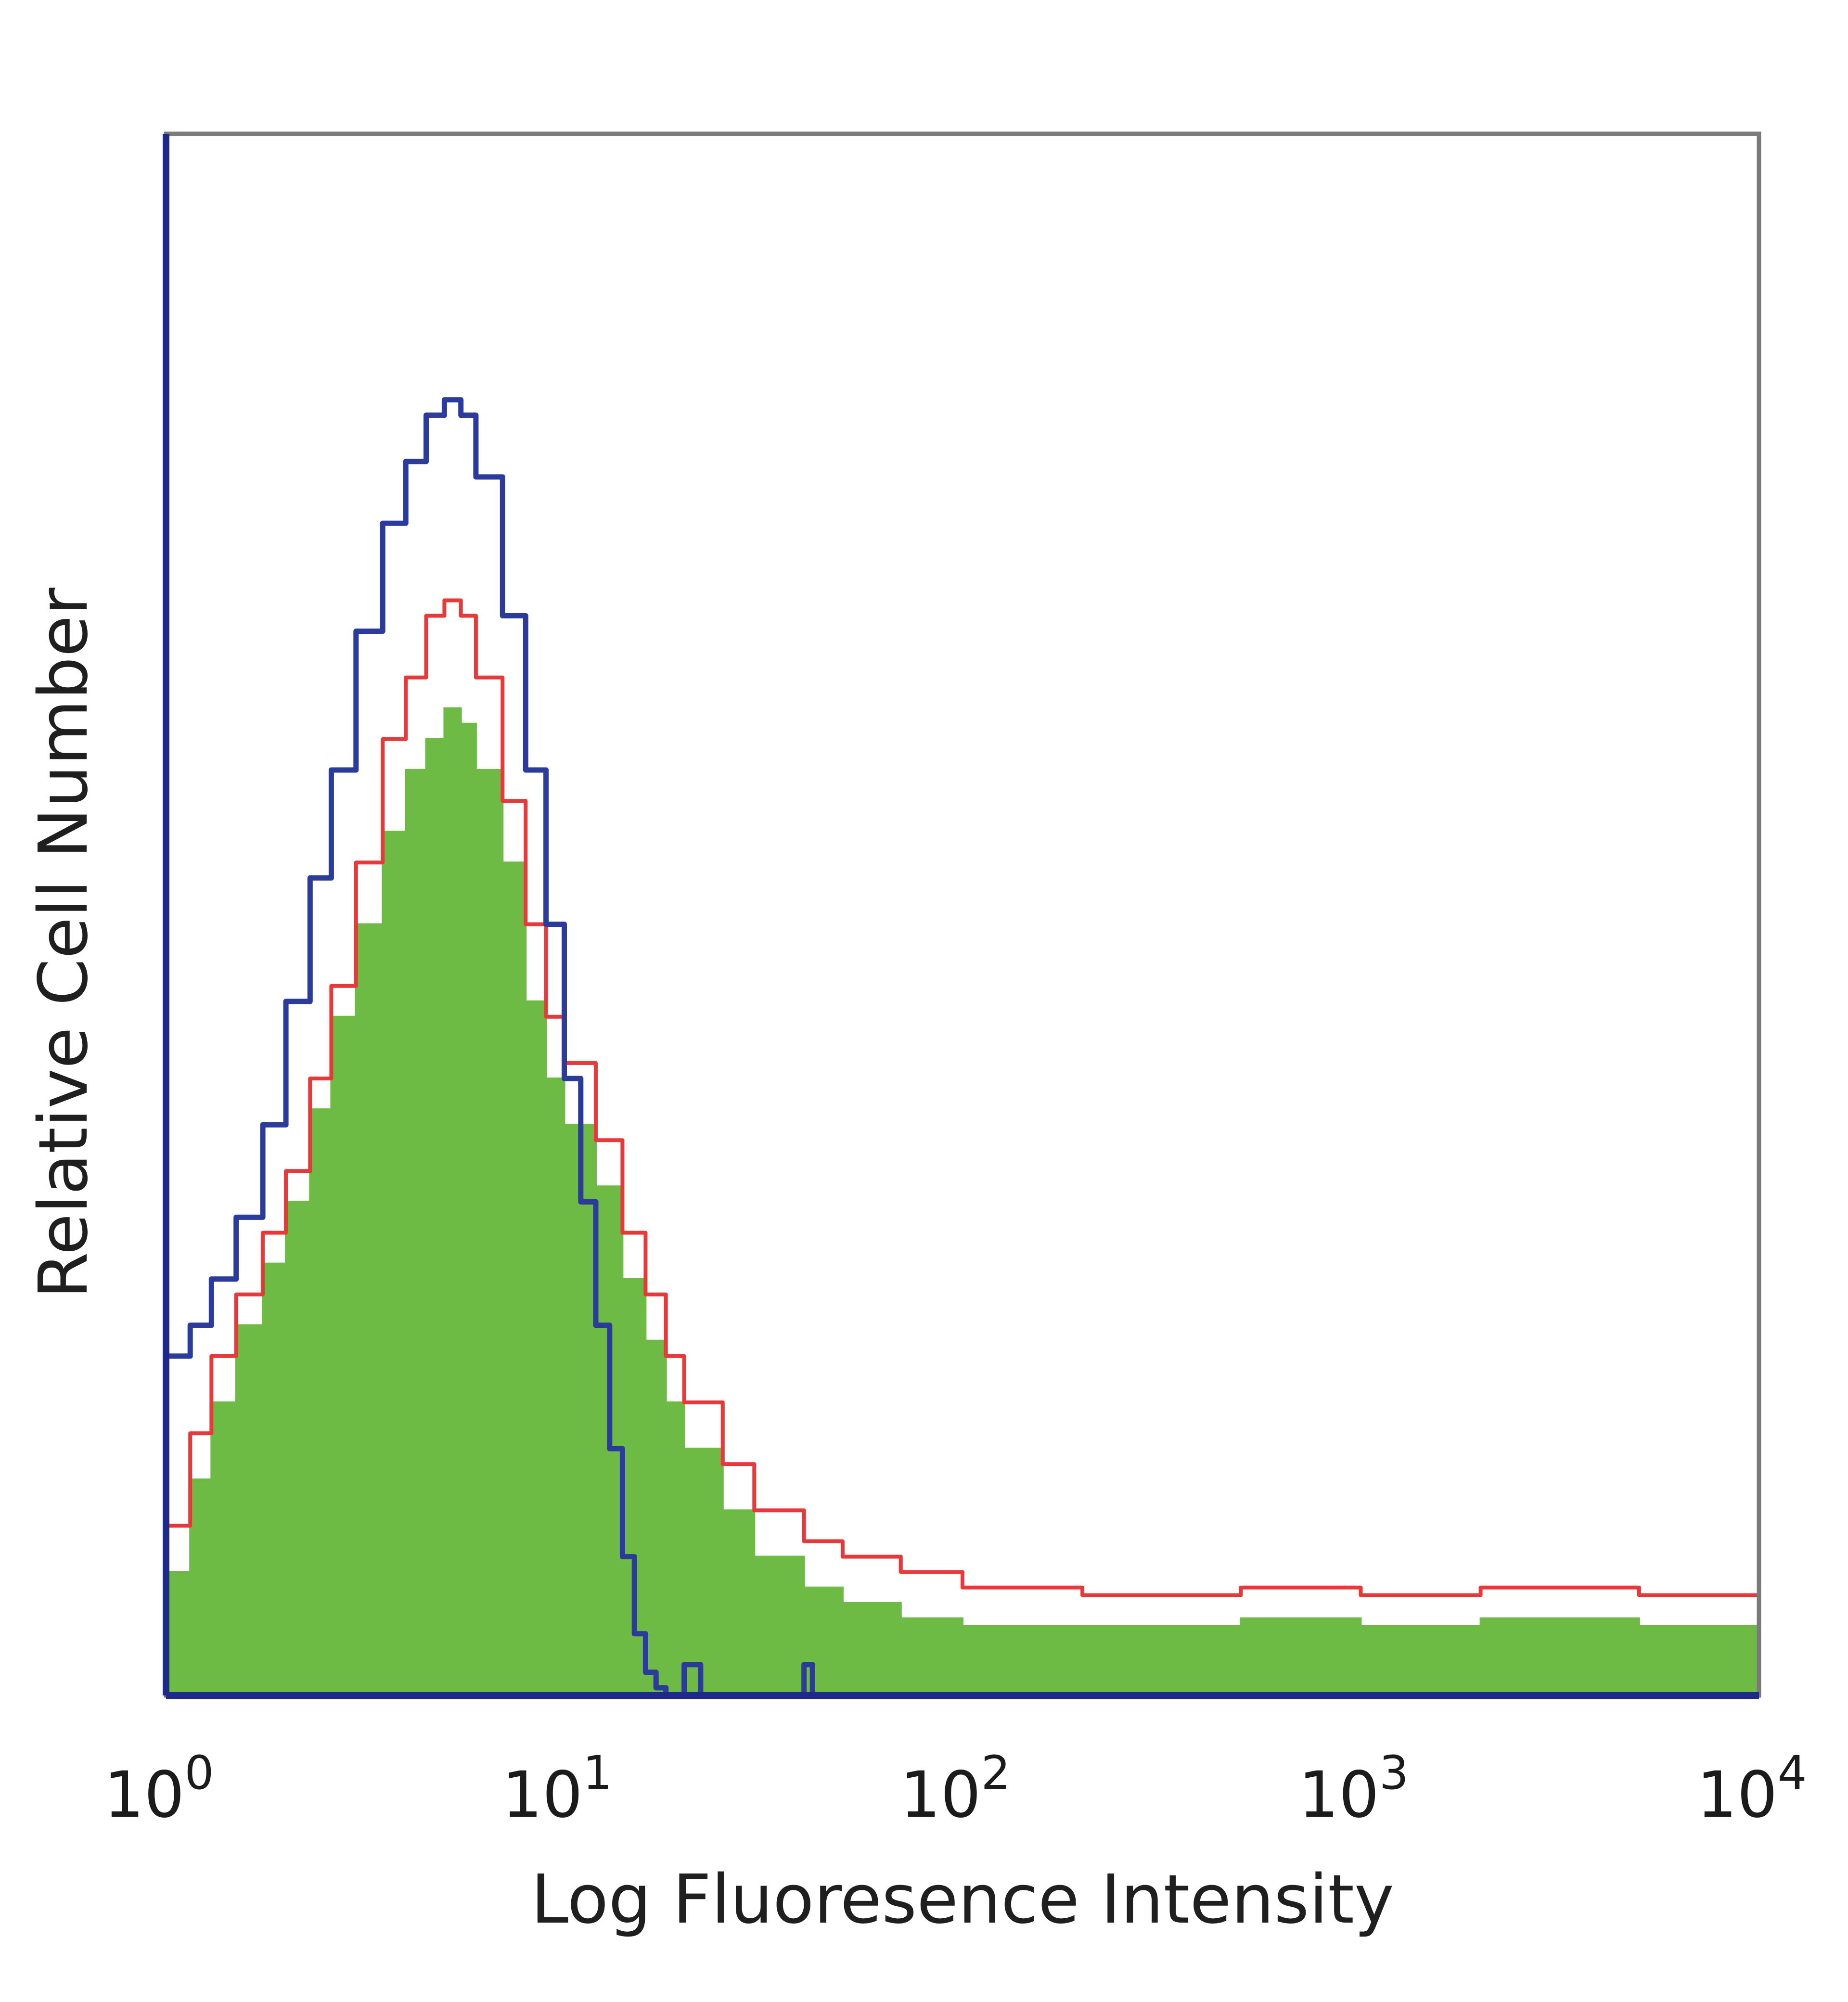 This screenshot has width=1848, height=2002. Describe the element at coordinates (64, 943) in the screenshot. I see `y-axis-label: Relative Cell Number` at that location.